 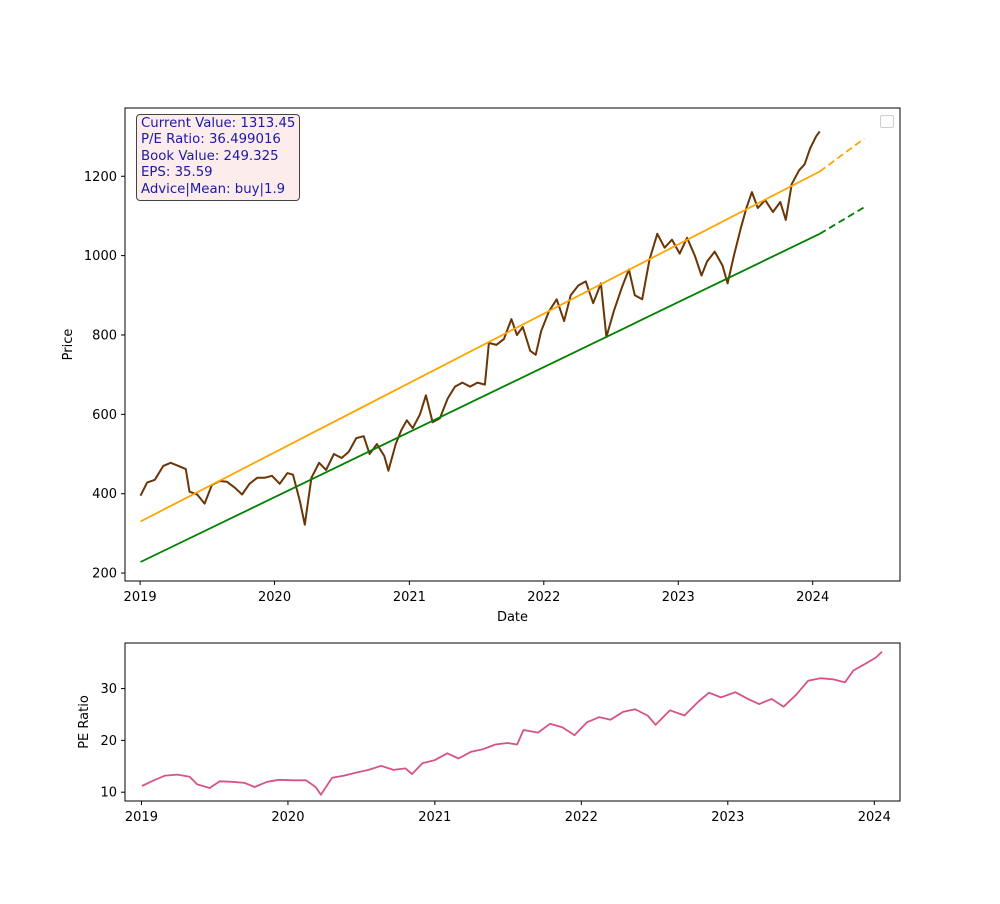 I want to click on y-tick-label: 200, so click(x=104, y=574).